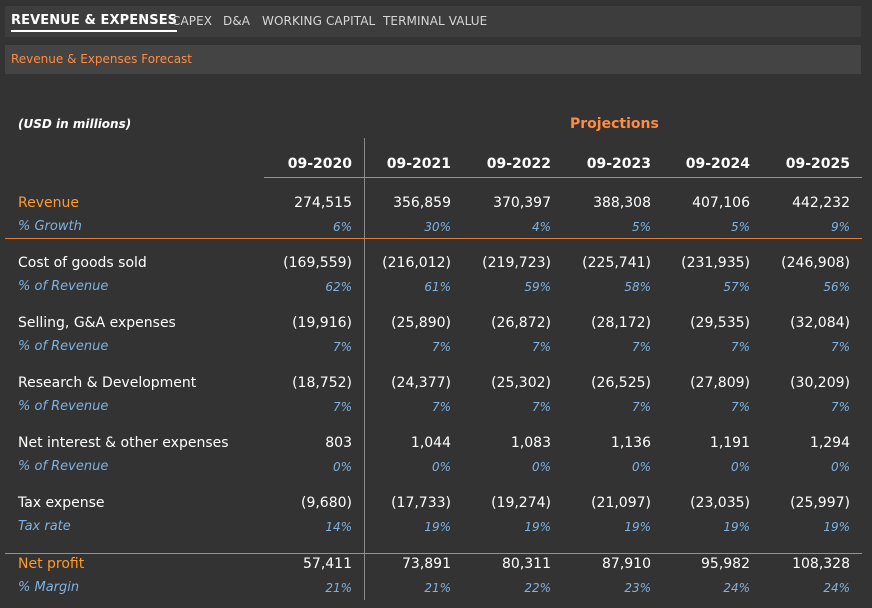 The height and width of the screenshot is (608, 872). I want to click on cell-value: (19,916), so click(322, 323).